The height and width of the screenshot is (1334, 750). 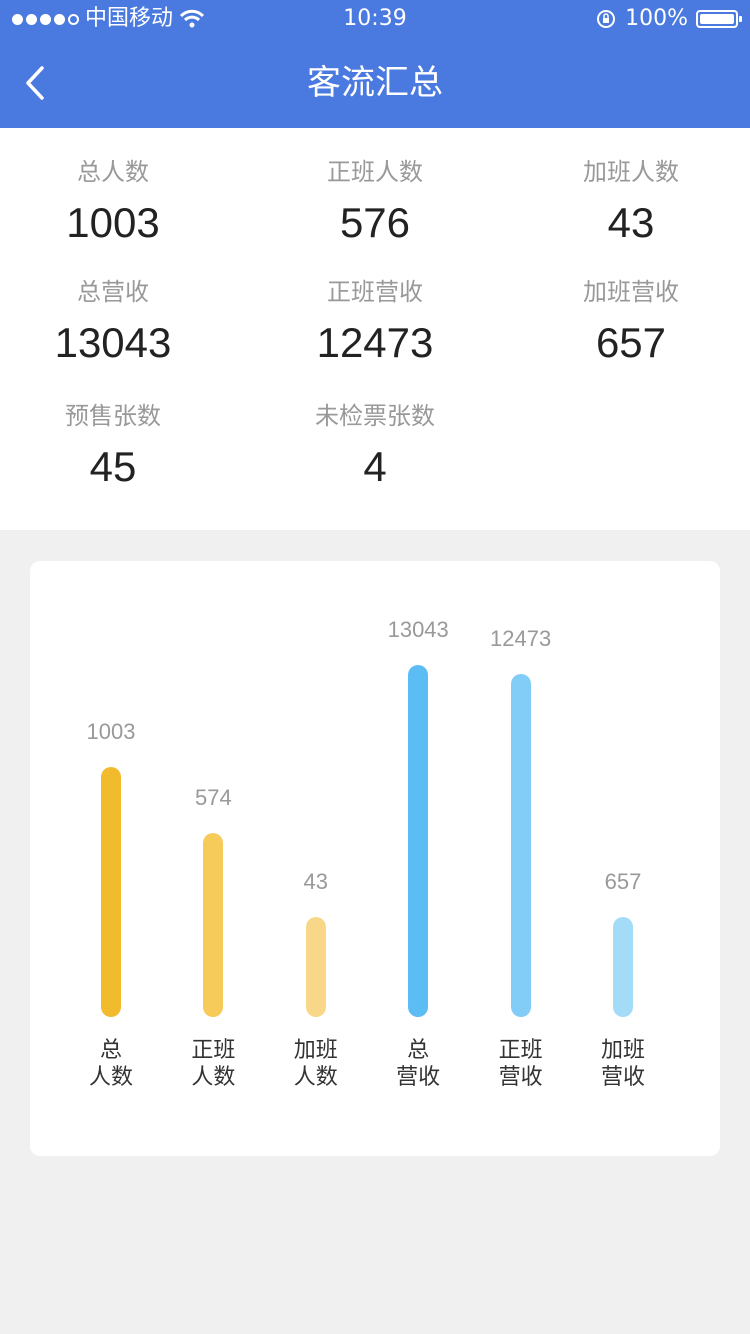 What do you see at coordinates (375, 292) in the screenshot?
I see `stat-label: 正班营收` at bounding box center [375, 292].